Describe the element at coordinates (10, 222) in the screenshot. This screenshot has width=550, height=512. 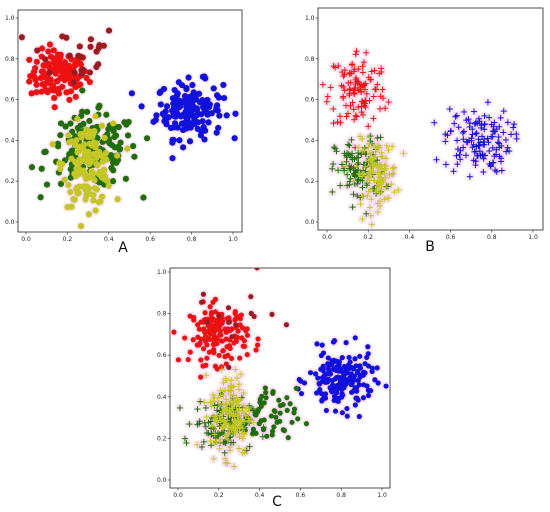
I see `y-tick-label: 0.0` at that location.